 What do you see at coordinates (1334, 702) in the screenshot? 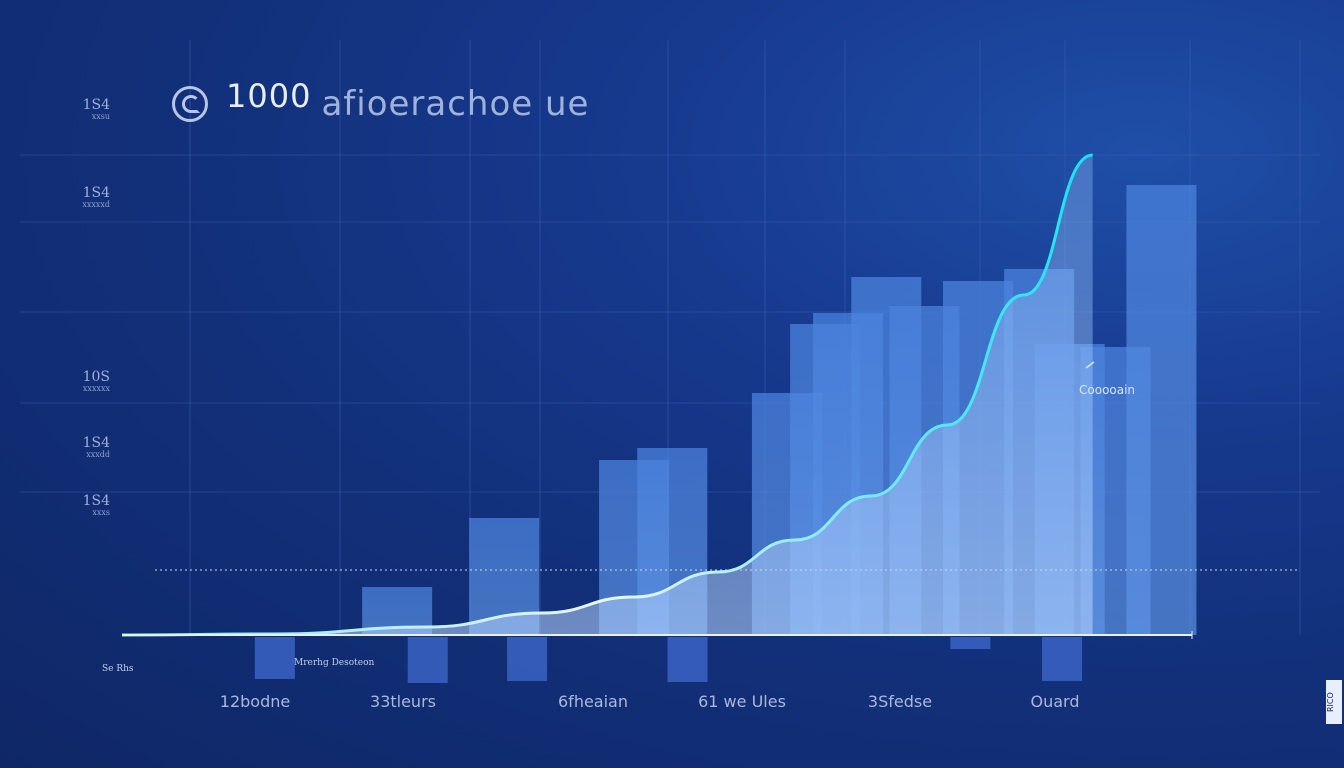
I see `corner-badge: RICO` at bounding box center [1334, 702].